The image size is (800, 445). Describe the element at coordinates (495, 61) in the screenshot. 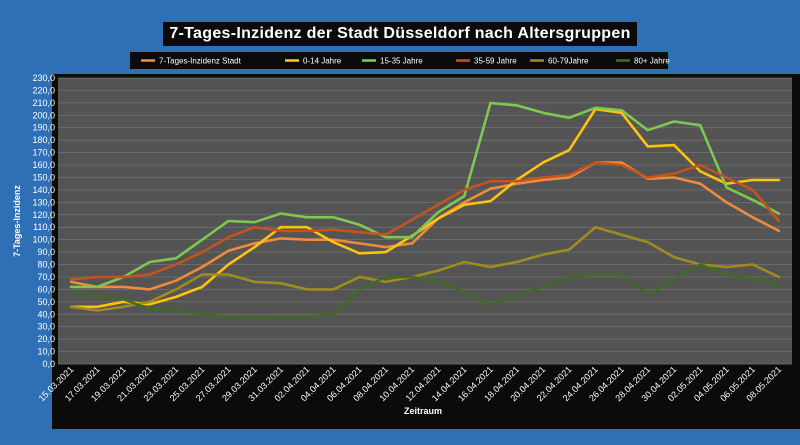

I see `legend-label: 35-59 Jahre` at that location.